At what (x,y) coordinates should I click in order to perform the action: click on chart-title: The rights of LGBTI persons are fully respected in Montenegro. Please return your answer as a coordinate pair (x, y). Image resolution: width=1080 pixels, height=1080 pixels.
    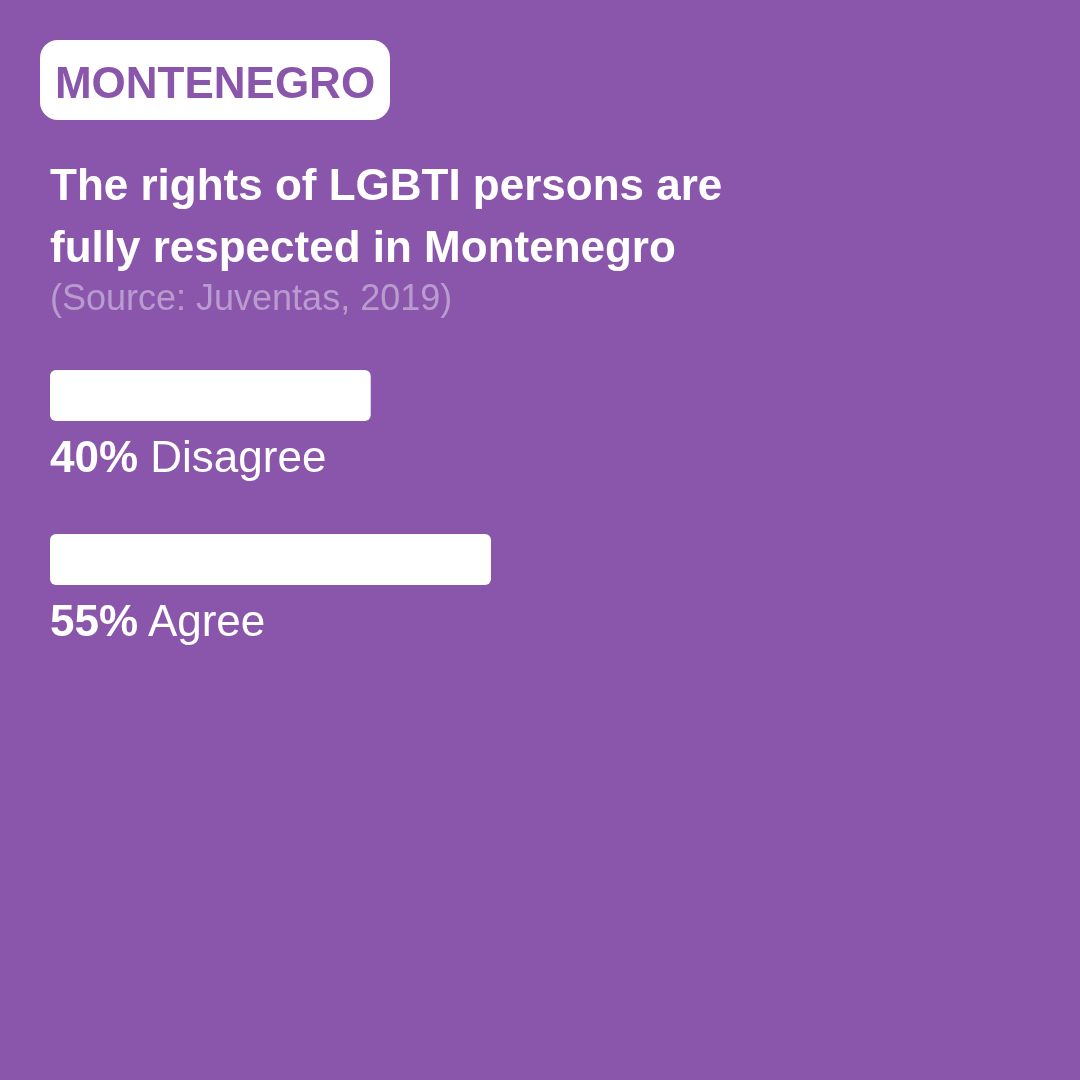
    Looking at the image, I should click on (386, 215).